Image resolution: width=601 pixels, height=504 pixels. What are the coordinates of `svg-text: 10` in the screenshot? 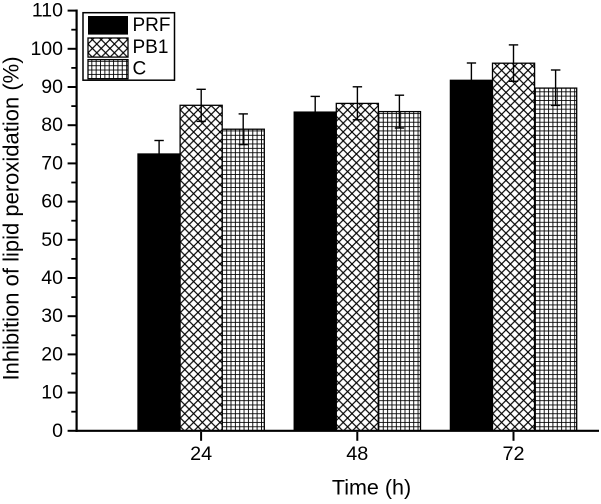 It's located at (52, 393).